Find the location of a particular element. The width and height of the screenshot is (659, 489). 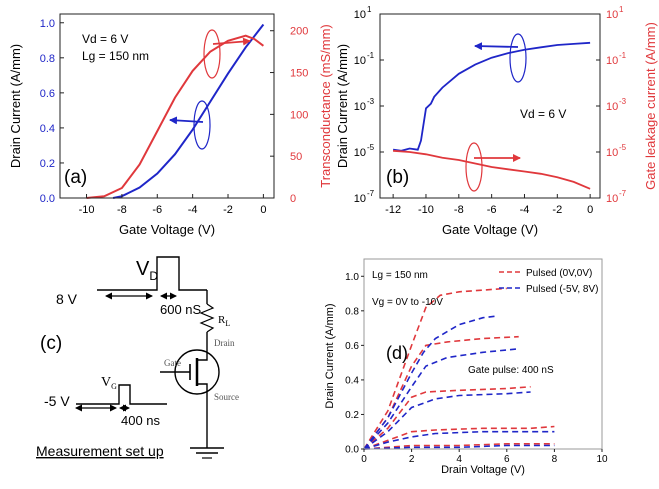

drain-bias-label: 8 V is located at coordinates (67, 299).